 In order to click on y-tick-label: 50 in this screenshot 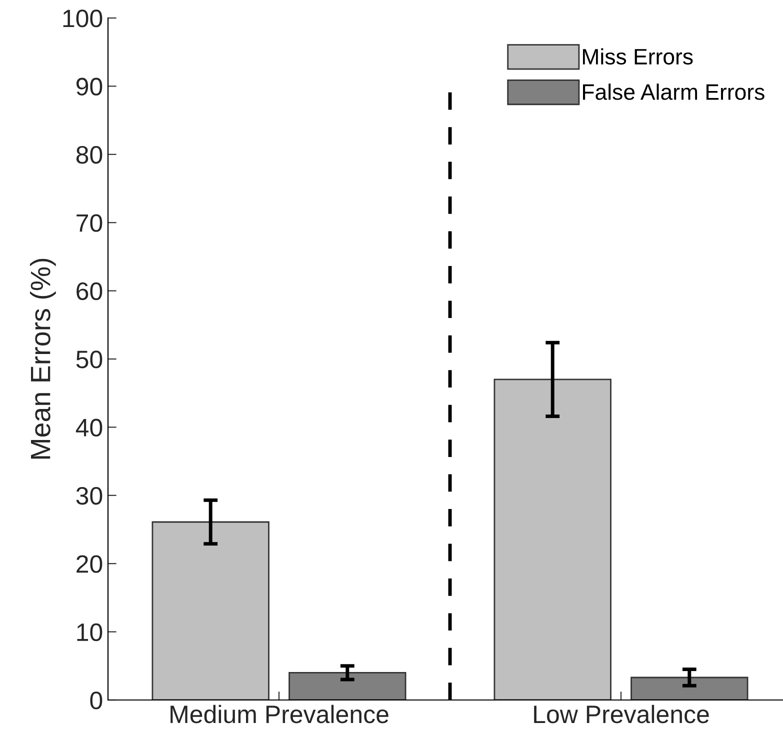, I will do `click(89, 359)`.